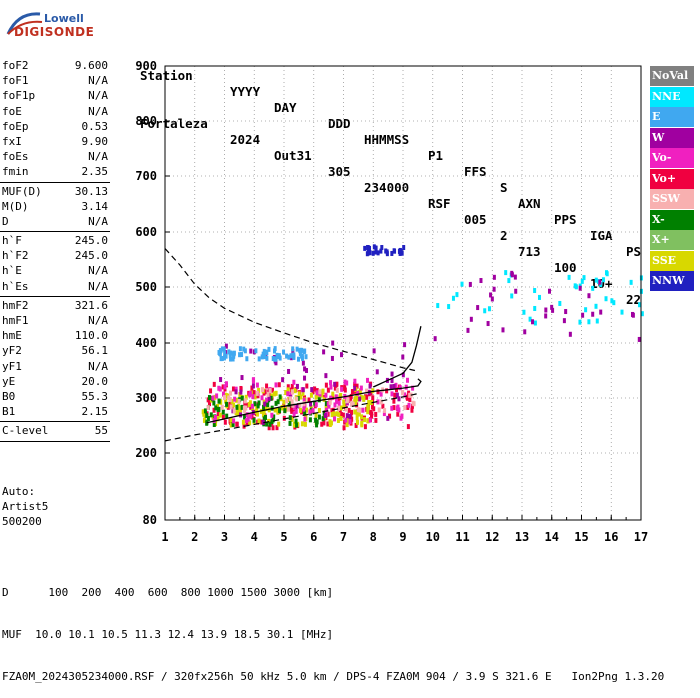  Describe the element at coordinates (146, 398) in the screenshot. I see `y-tick-label: 300` at that location.